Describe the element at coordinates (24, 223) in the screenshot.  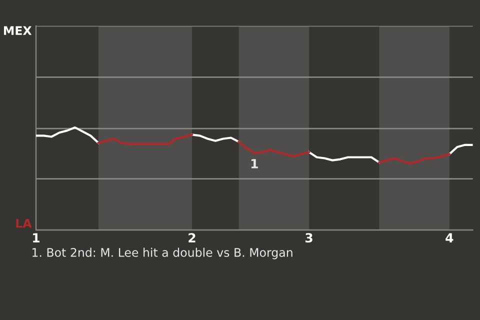
I see `ref-line-label: LA` at that location.